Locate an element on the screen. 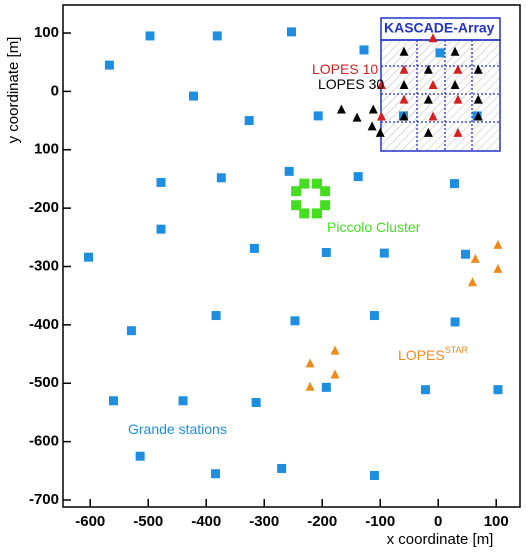 This screenshot has height=552, width=526. series-label: LOPES 10 is located at coordinates (345, 69).